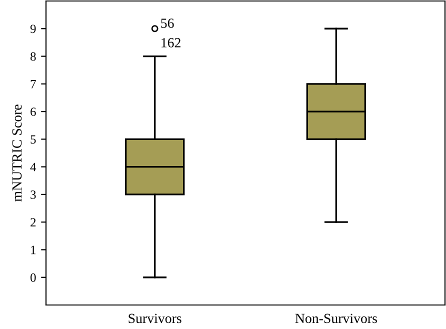  What do you see at coordinates (33, 167) in the screenshot?
I see `y-tick-label: 4` at bounding box center [33, 167].